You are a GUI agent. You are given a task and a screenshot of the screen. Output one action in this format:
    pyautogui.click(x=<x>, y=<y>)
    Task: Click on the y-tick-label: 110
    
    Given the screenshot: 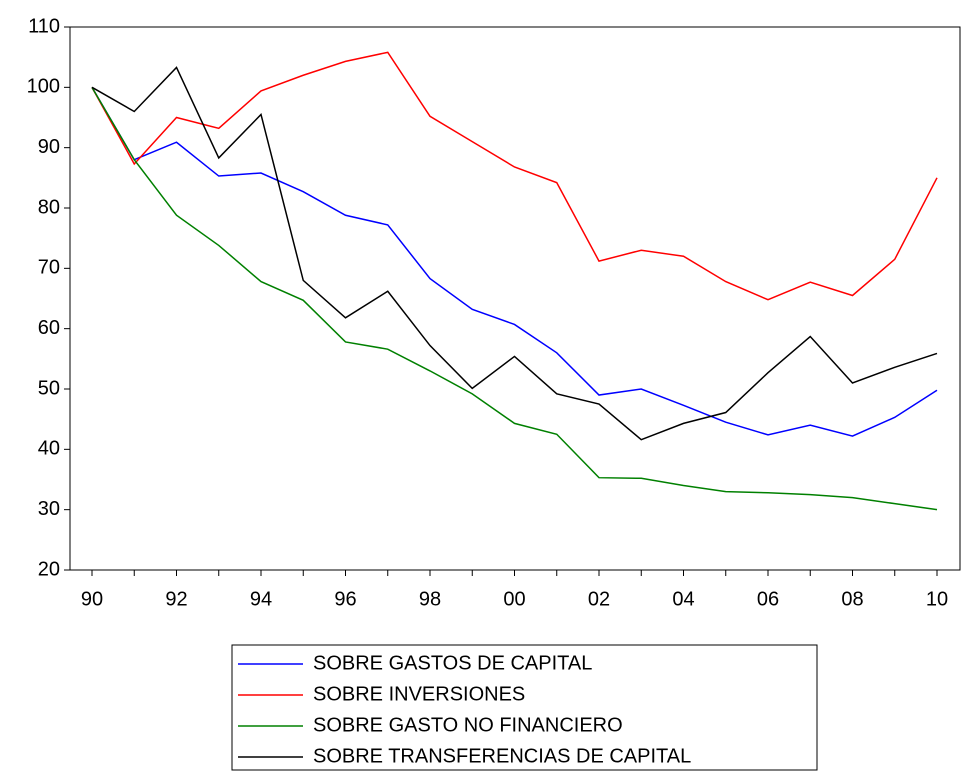 What is the action you would take?
    pyautogui.click(x=44, y=26)
    